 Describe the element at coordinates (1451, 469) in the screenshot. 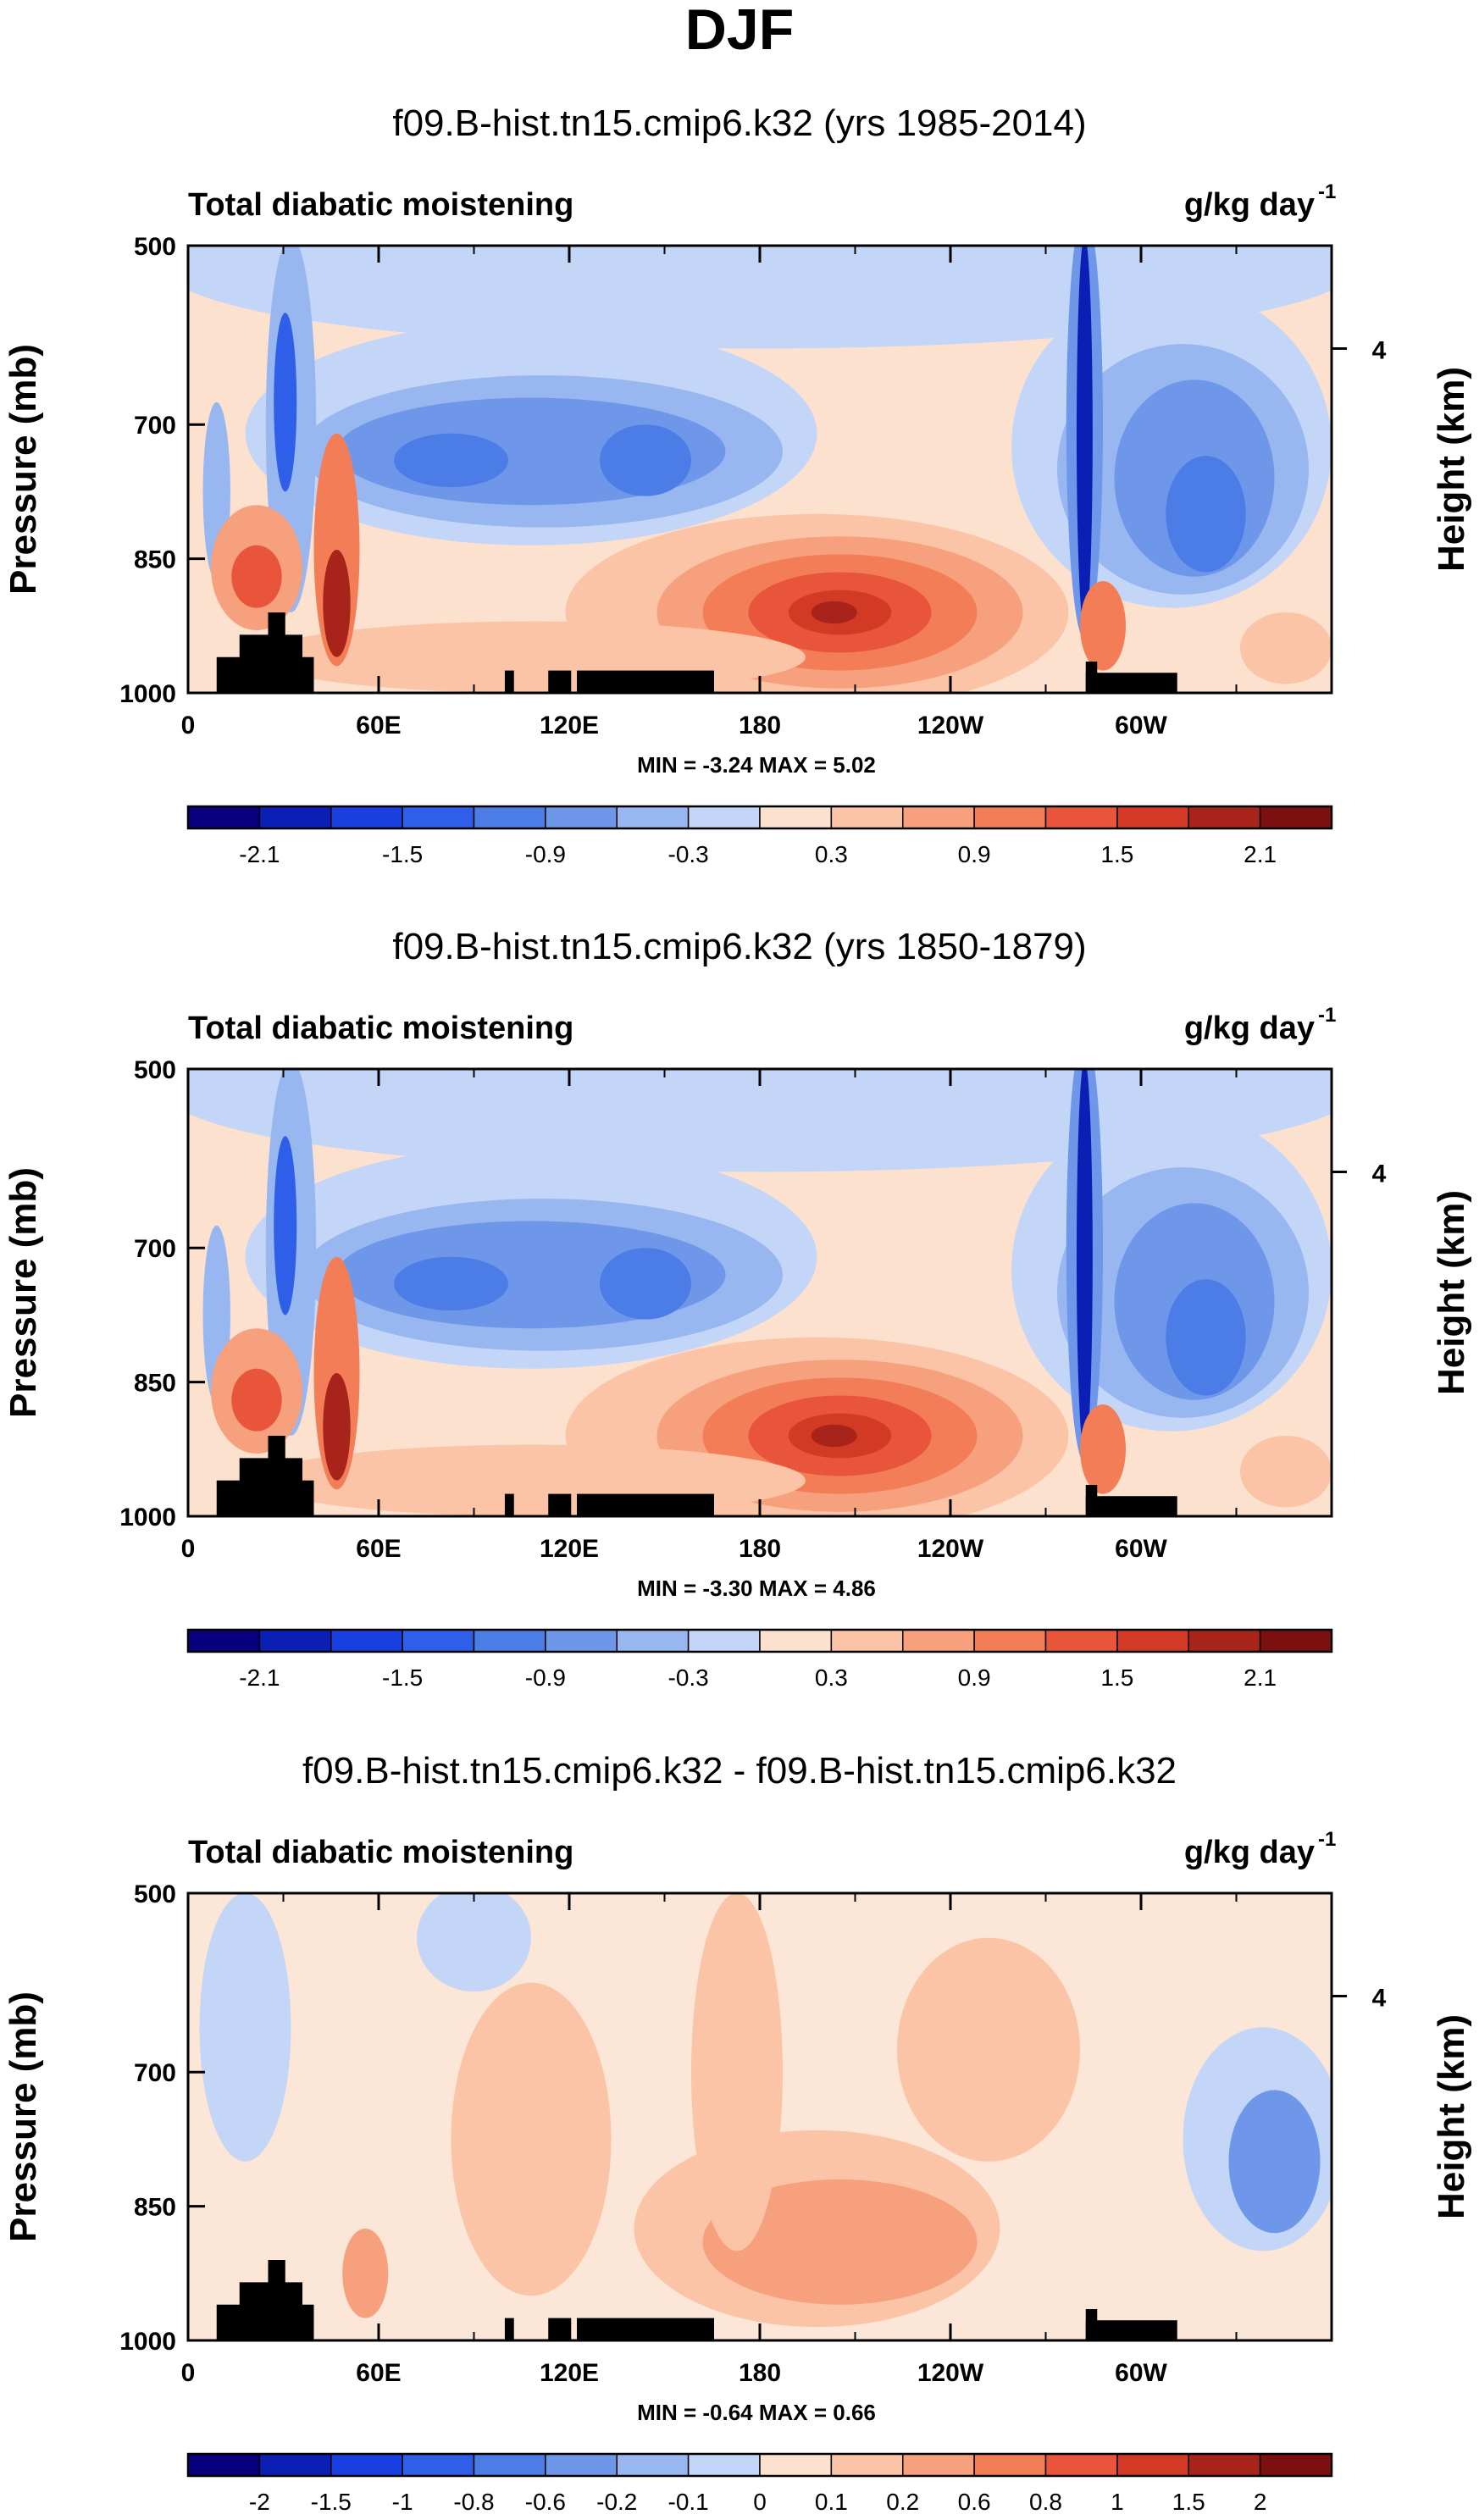

I see `right-axis-label: Height (km)` at that location.